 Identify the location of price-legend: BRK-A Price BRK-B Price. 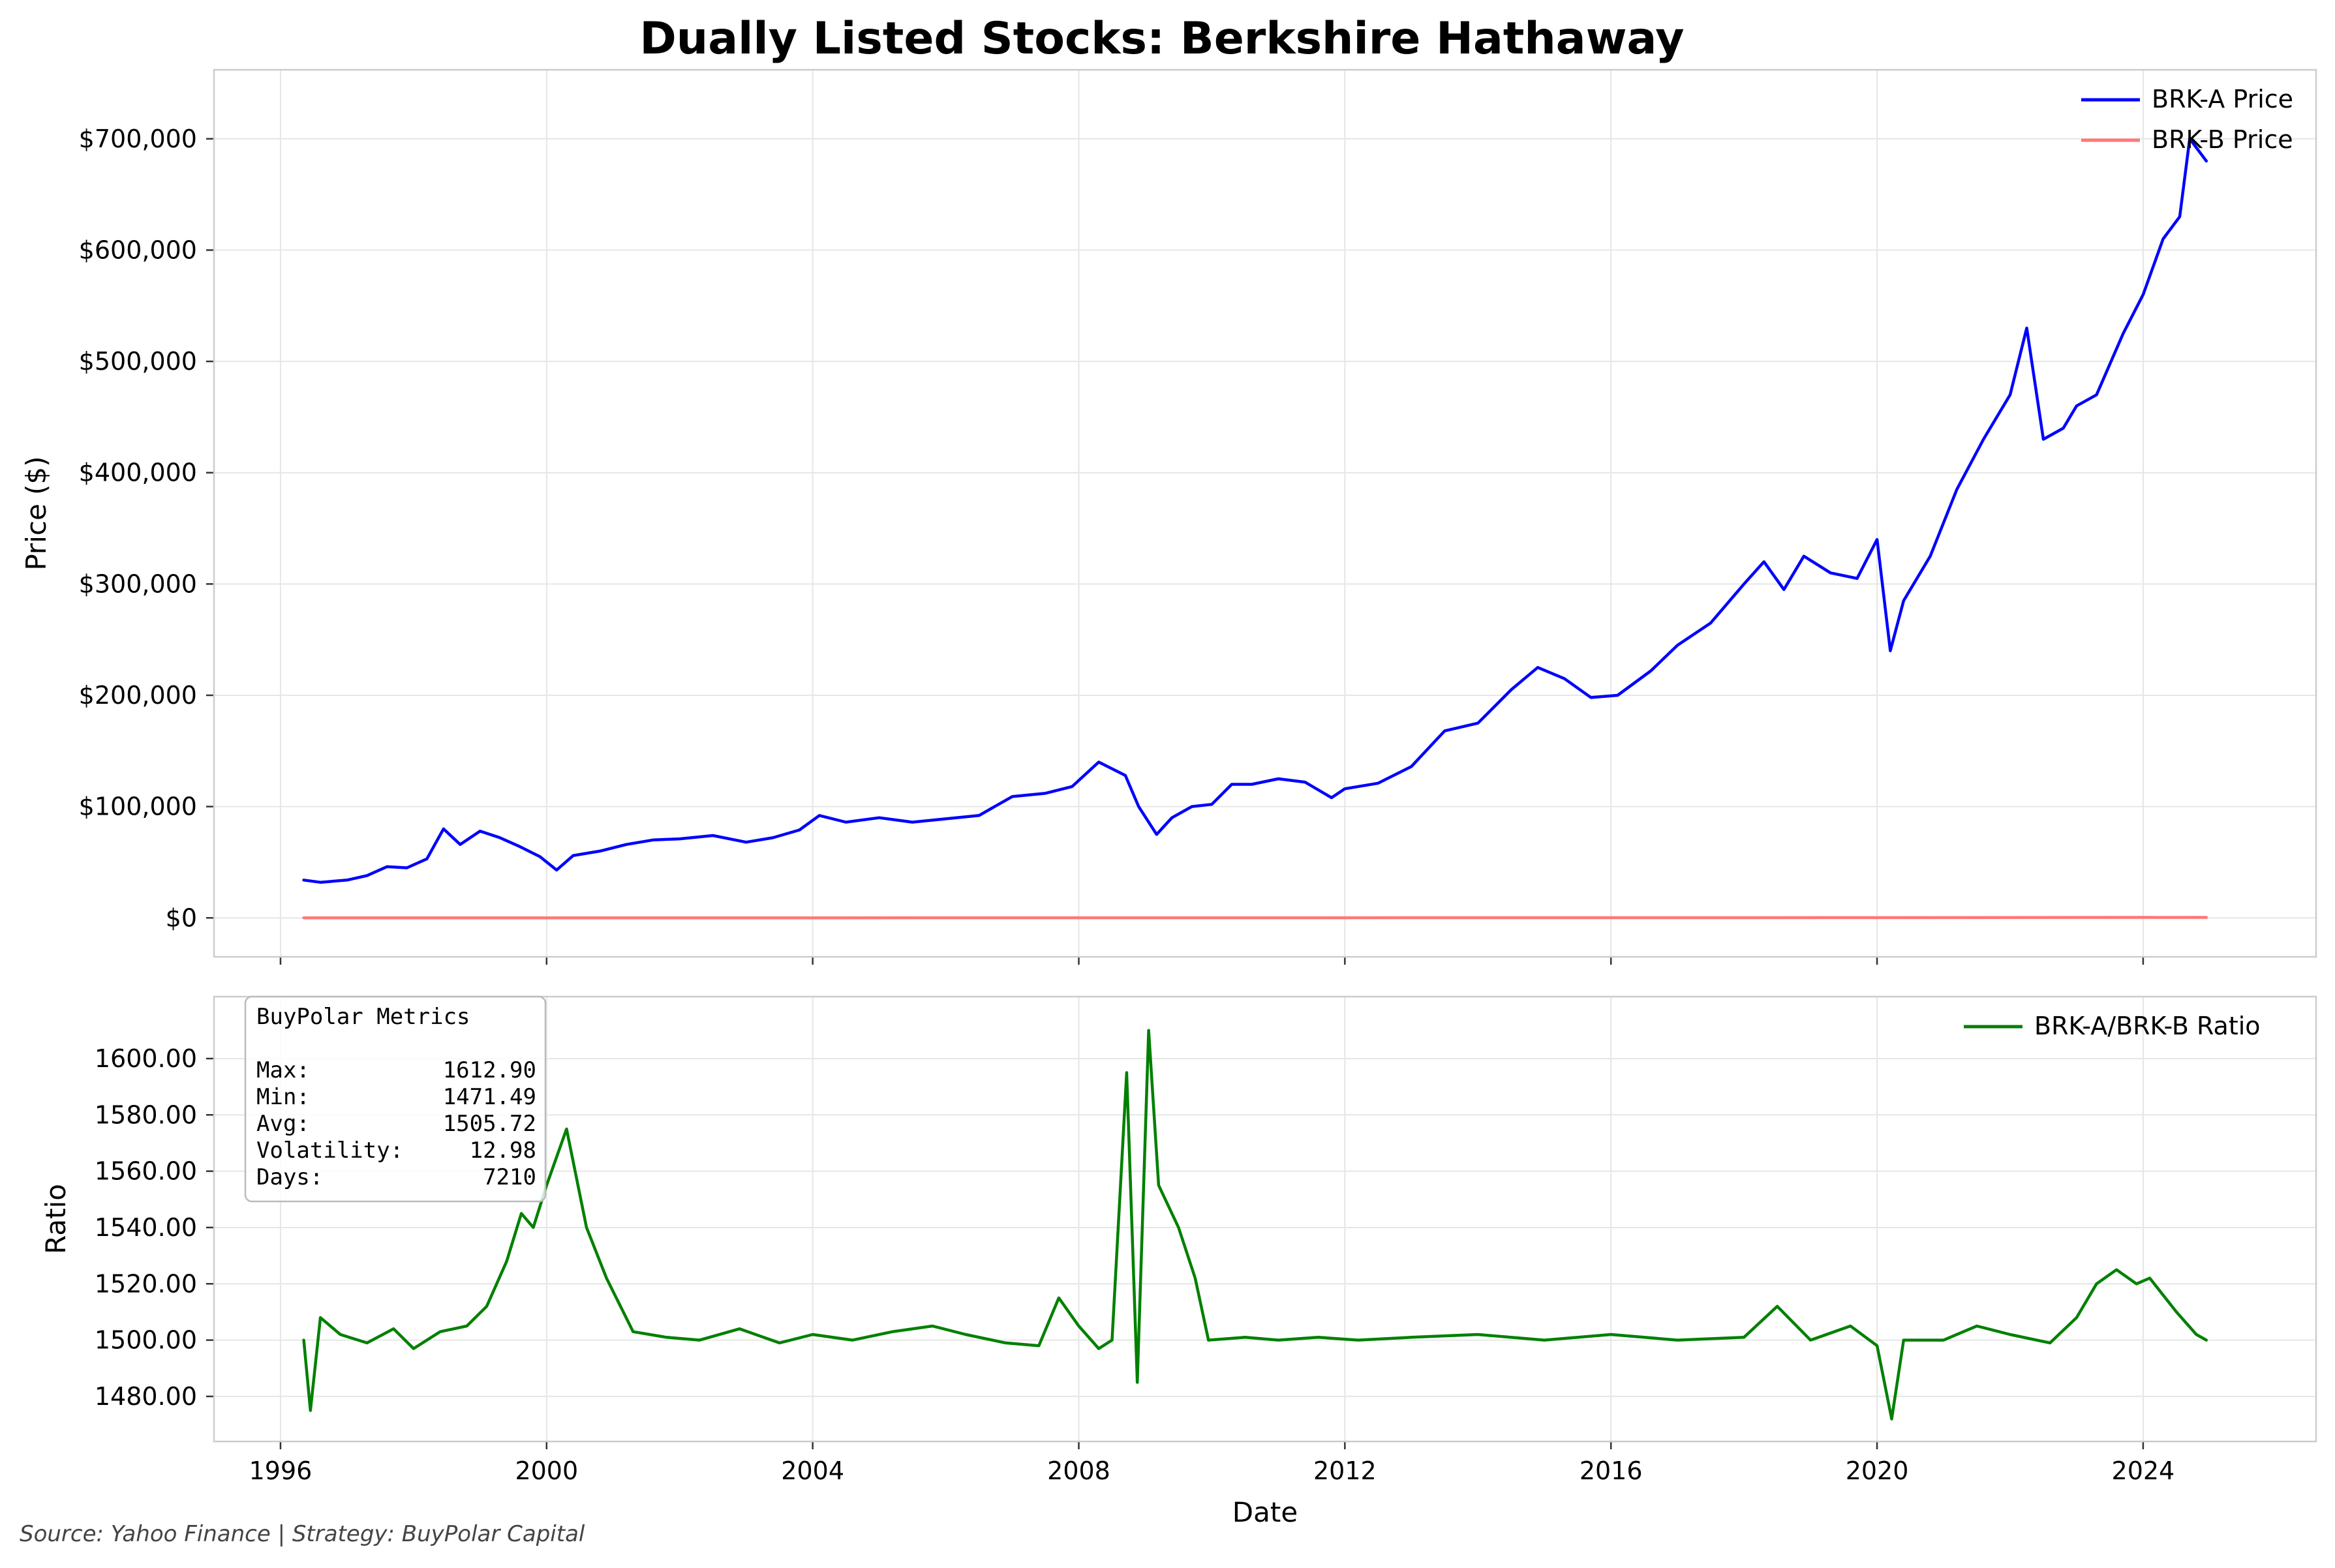
(2187, 119).